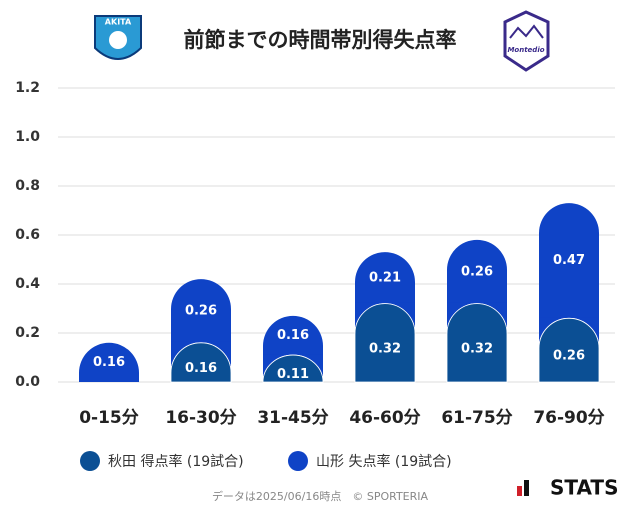  I want to click on value-label: 0.47, so click(569, 260).